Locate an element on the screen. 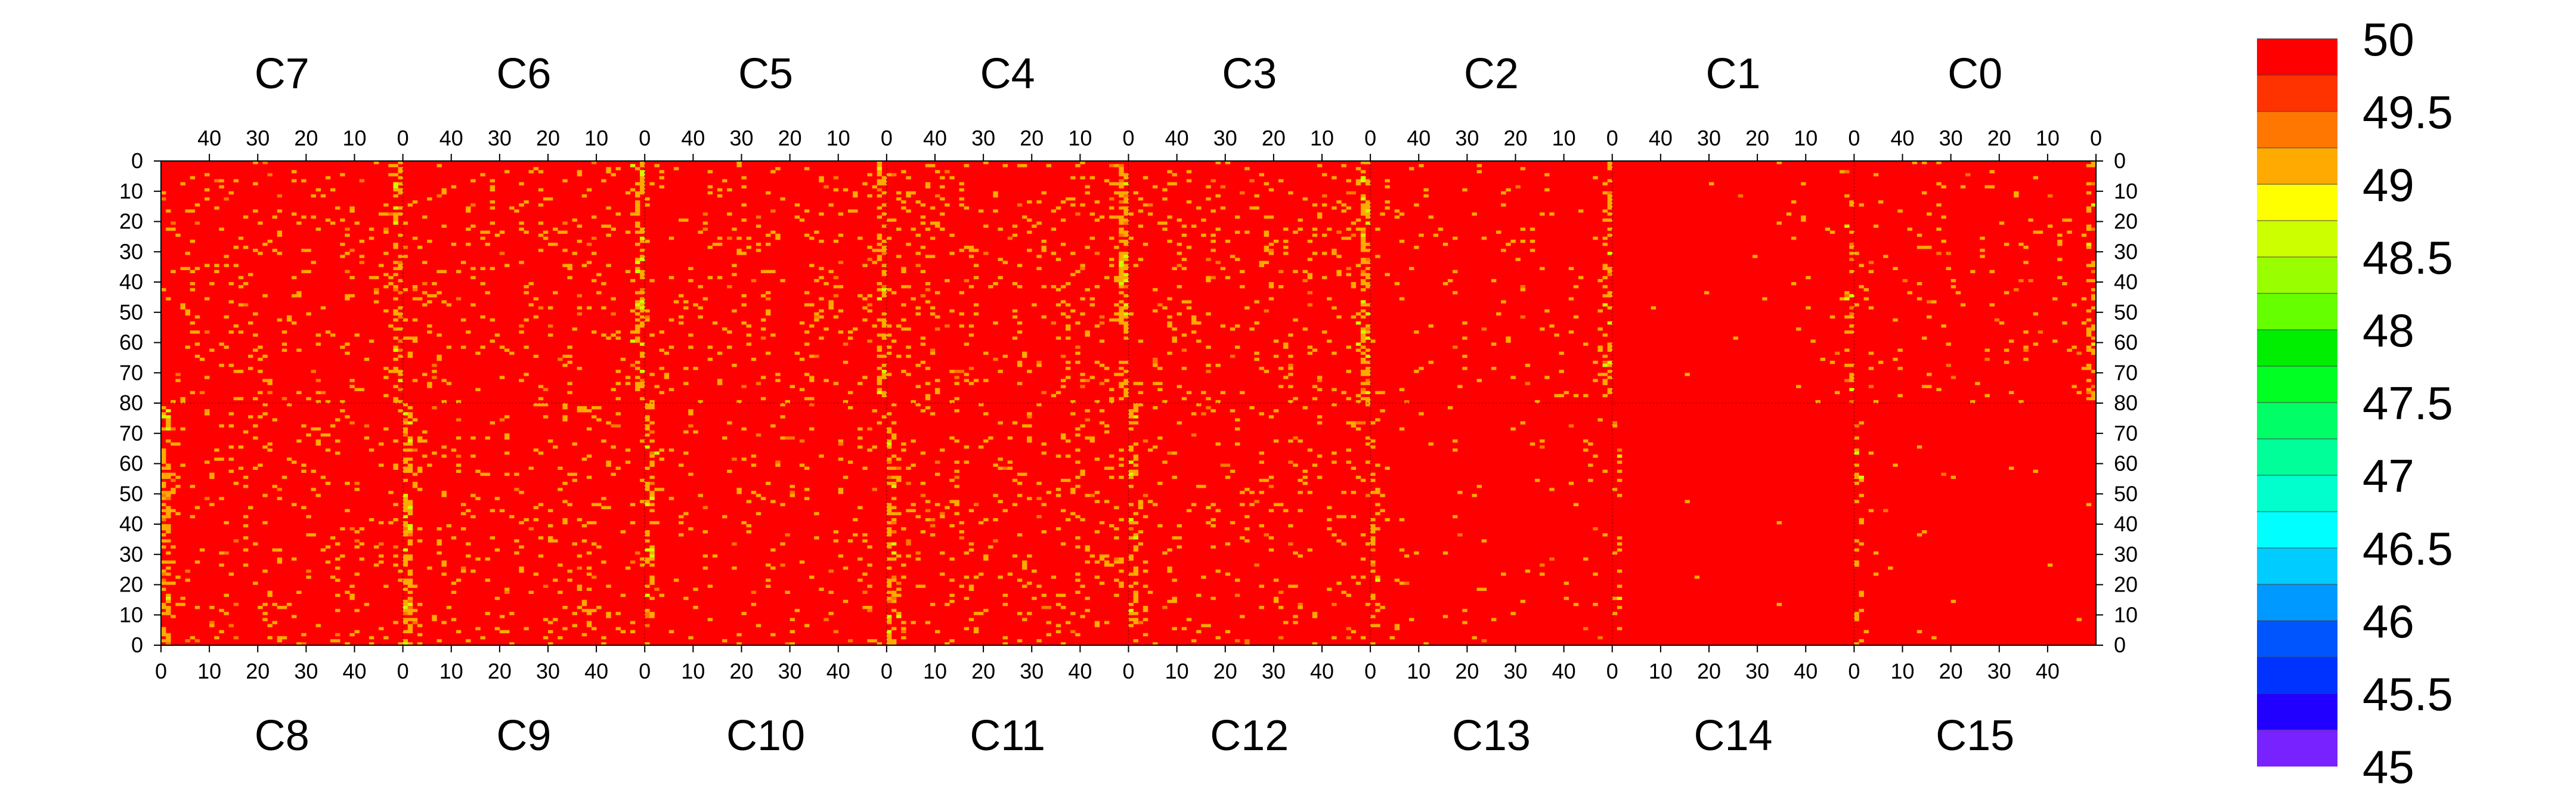 This screenshot has height=805, width=2576. x-tick-label-bottom: 40 is located at coordinates (354, 671).